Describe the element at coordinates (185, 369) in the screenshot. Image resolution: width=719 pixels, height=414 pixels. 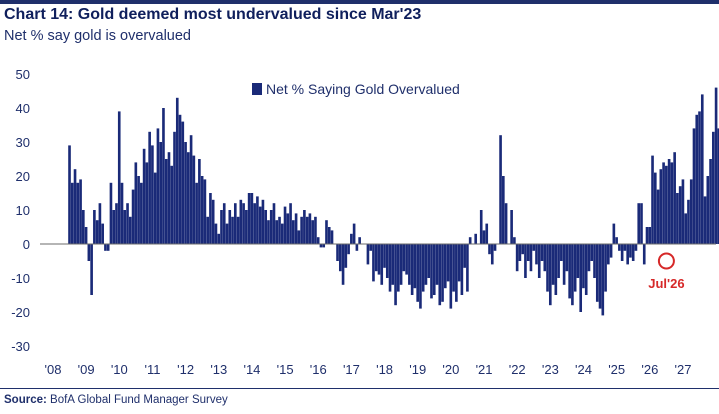
I see `x-tick-label: '12` at that location.